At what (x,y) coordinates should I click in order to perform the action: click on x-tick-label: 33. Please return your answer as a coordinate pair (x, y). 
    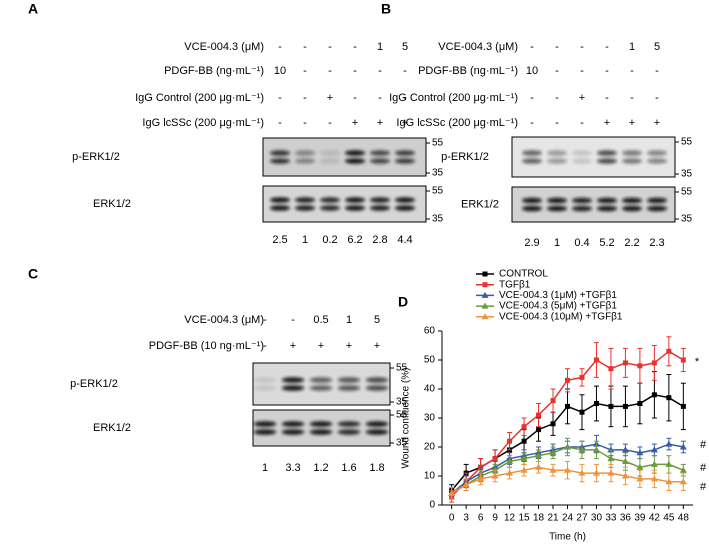
    Looking at the image, I should click on (611, 518).